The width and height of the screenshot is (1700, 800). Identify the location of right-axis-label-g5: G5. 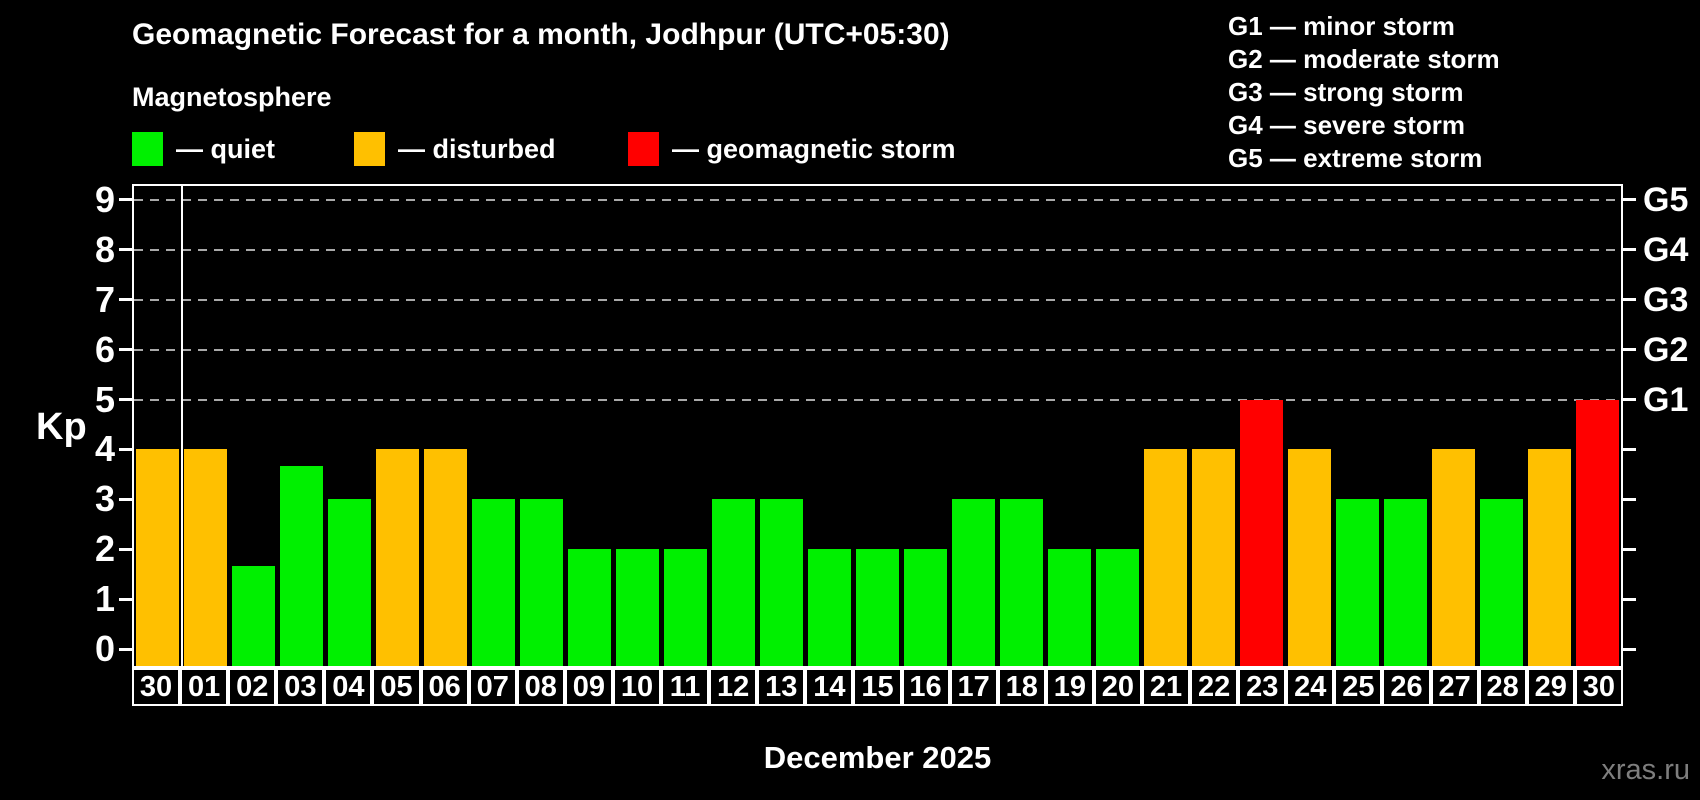
(1666, 199).